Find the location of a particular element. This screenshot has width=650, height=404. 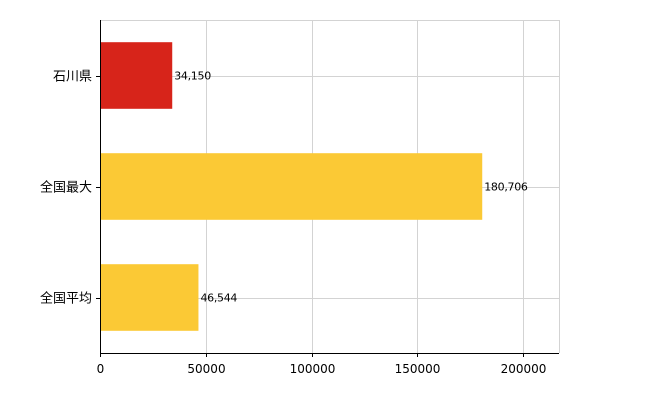

x-tick-label: 200000 is located at coordinates (524, 369).